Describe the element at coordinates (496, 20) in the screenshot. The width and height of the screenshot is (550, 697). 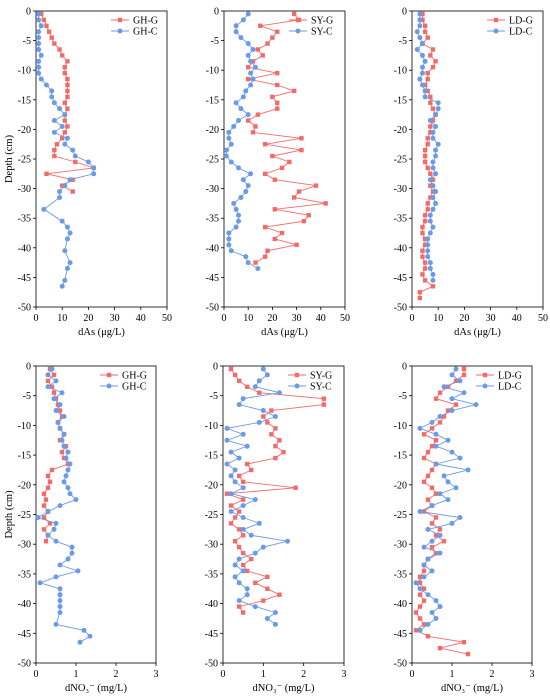
I see `legend-marker` at that location.